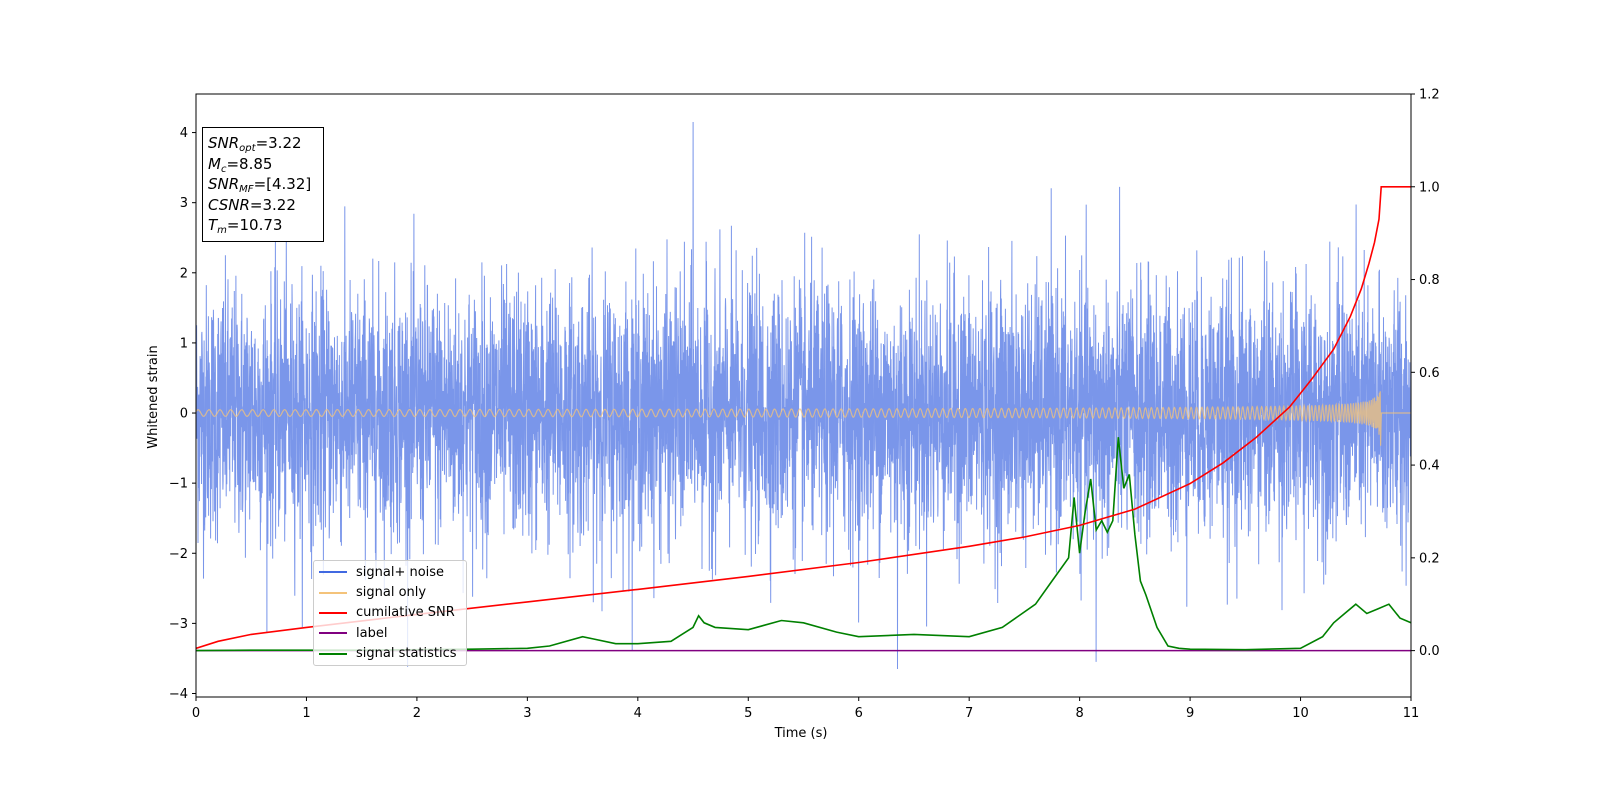 The image size is (1600, 800). What do you see at coordinates (153, 396) in the screenshot?
I see `y-axis-label: Whitened strain` at bounding box center [153, 396].